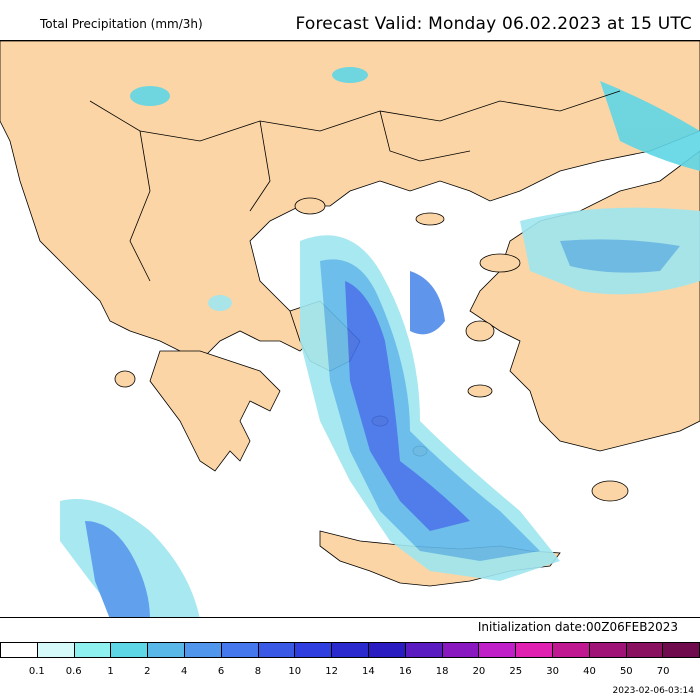 The image size is (700, 700). What do you see at coordinates (258, 671) in the screenshot?
I see `colorbar-tick-label: 8` at bounding box center [258, 671].